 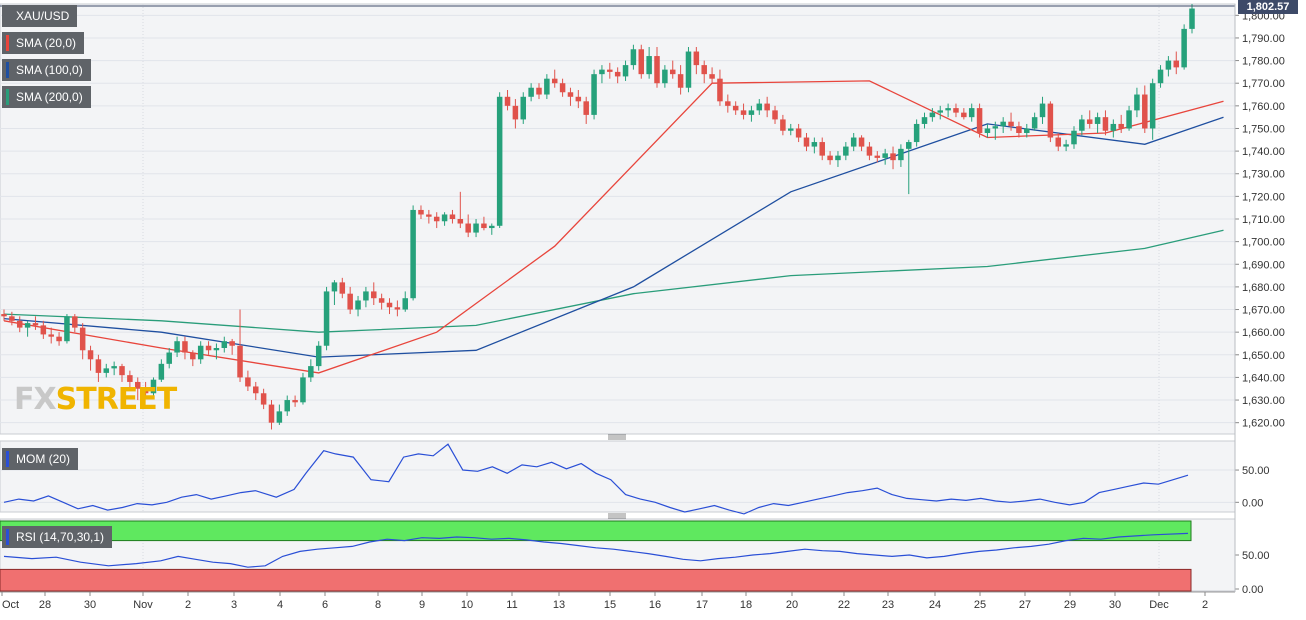 I want to click on price-tick-label: 1,730.00, so click(x=1263, y=175).